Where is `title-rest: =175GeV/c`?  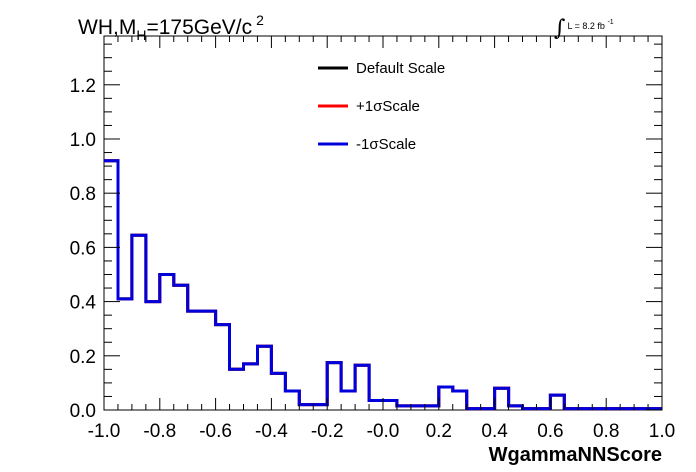
title-rest: =175GeV/c is located at coordinates (199, 27).